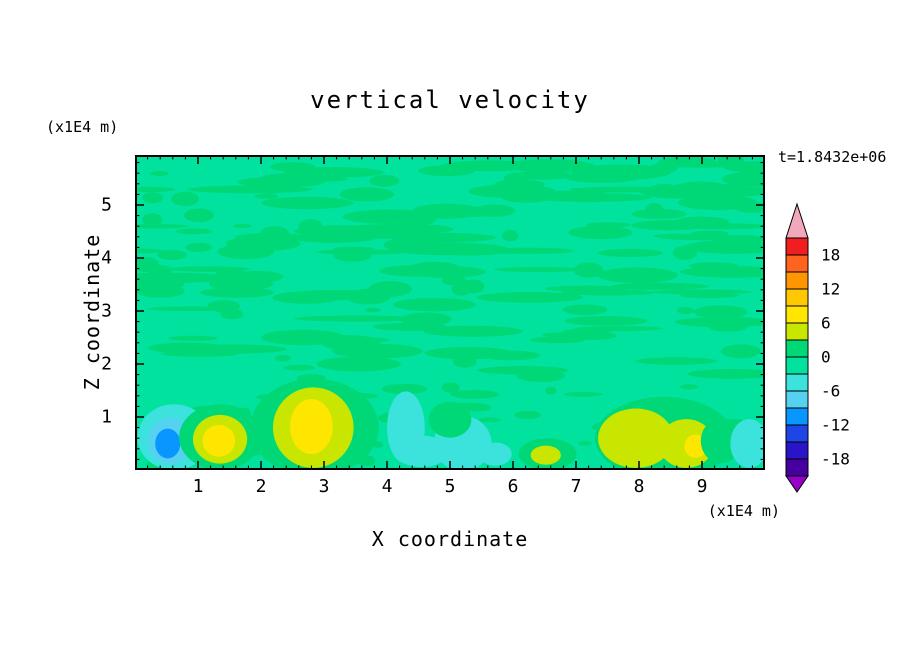 This screenshot has width=904, height=654. I want to click on x-tick-label: 2, so click(261, 486).